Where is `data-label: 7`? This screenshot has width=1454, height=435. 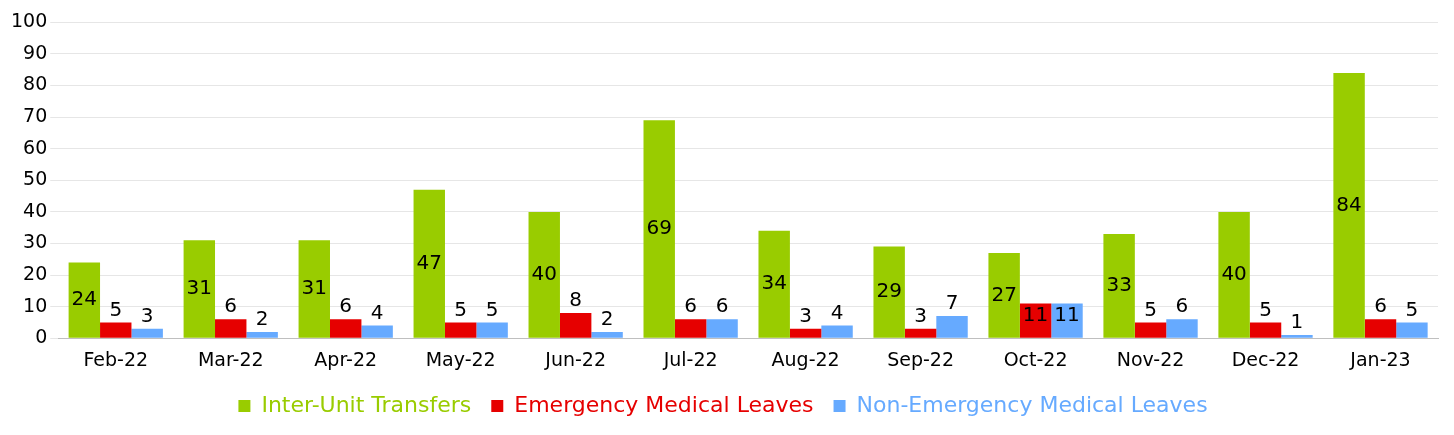
data-label: 7 is located at coordinates (952, 302).